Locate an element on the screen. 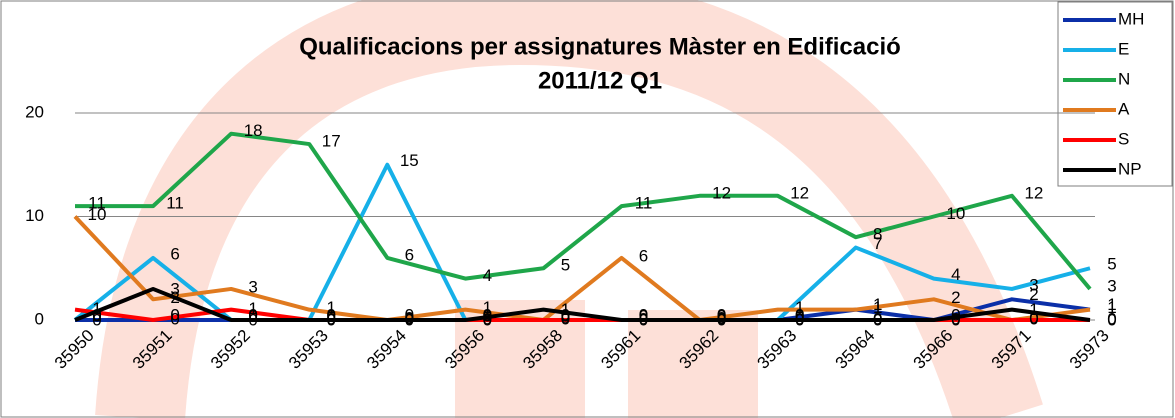 The height and width of the screenshot is (418, 1175). data-label: 17 is located at coordinates (331, 141).